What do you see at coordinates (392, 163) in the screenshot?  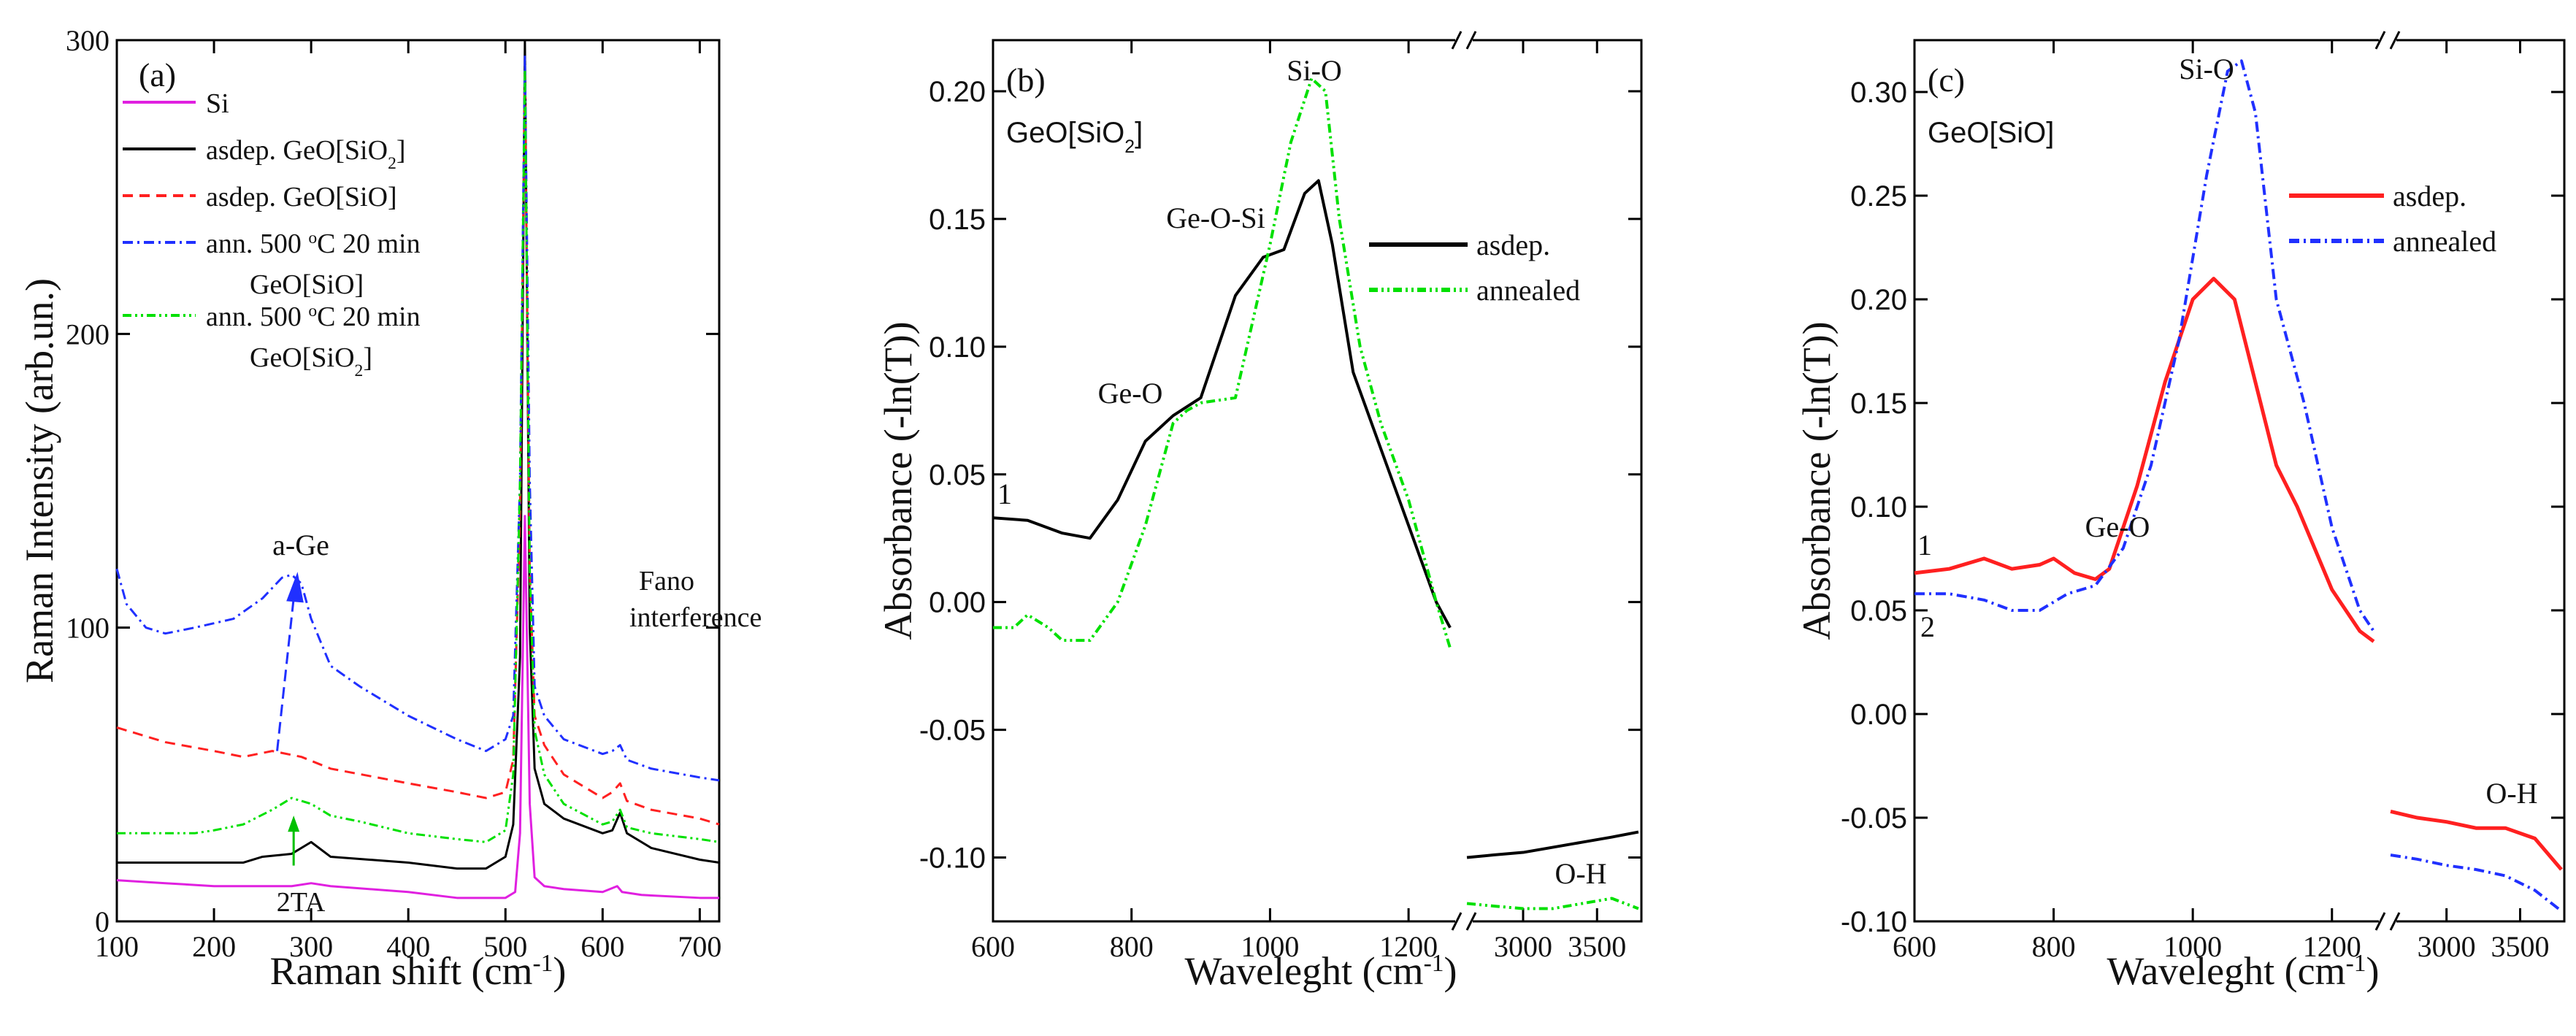 I see `legend-label-a-1-sub: 2` at bounding box center [392, 163].